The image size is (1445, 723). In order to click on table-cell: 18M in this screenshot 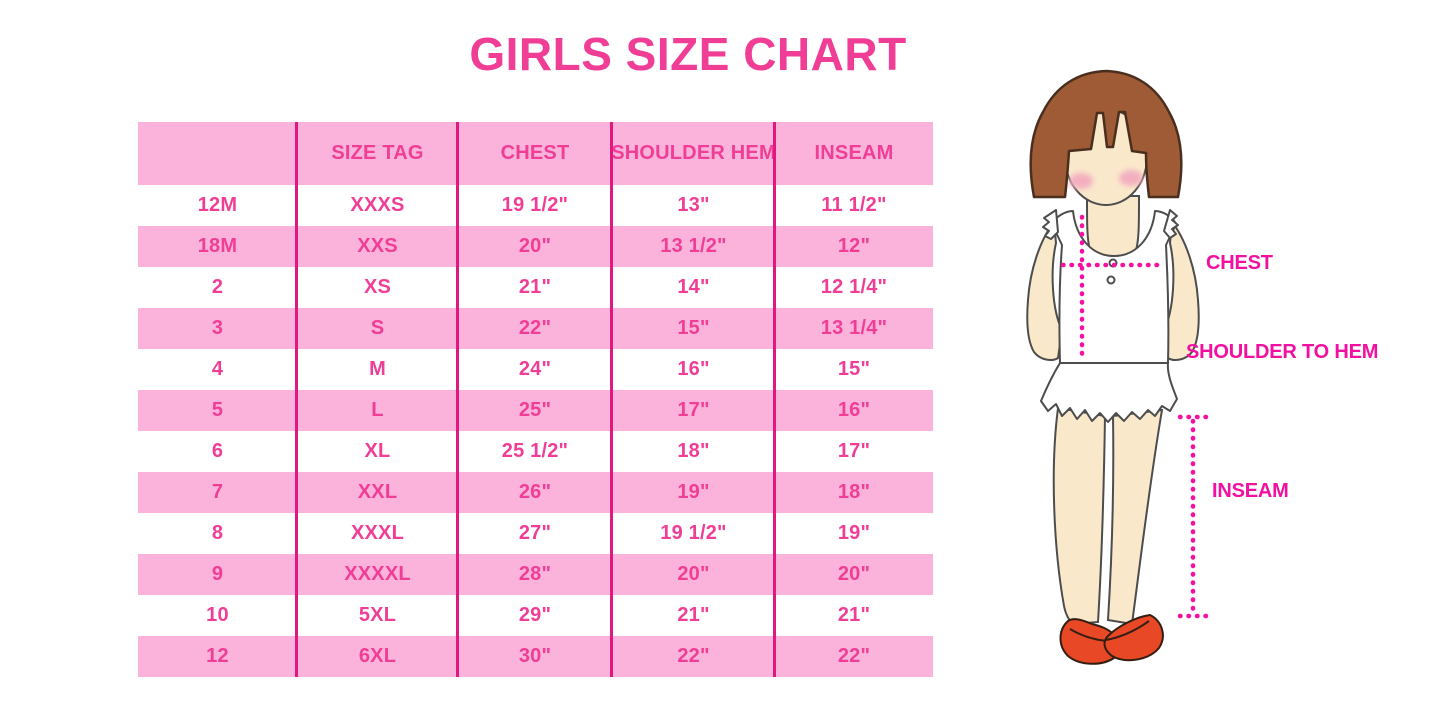, I will do `click(217, 246)`.